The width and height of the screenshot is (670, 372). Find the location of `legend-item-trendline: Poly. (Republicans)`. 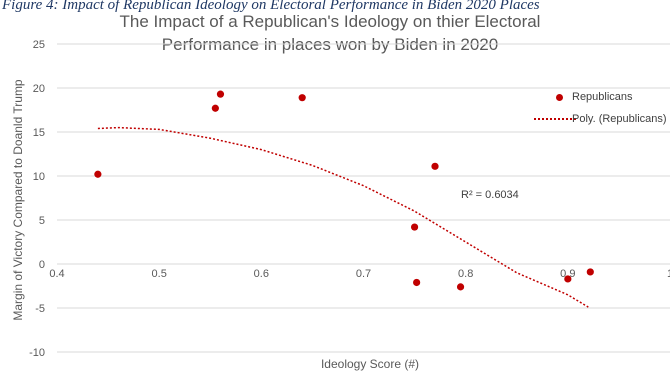

legend-item-trendline: Poly. (Republicans) is located at coordinates (600, 119).